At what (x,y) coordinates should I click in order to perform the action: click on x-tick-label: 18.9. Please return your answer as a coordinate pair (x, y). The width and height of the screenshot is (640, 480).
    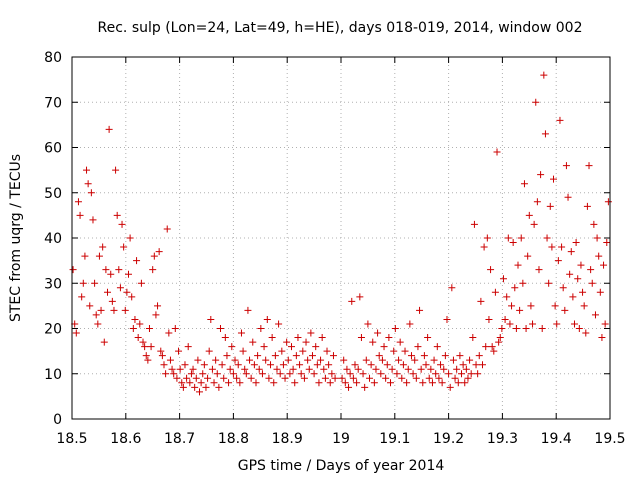
    Looking at the image, I should click on (287, 439).